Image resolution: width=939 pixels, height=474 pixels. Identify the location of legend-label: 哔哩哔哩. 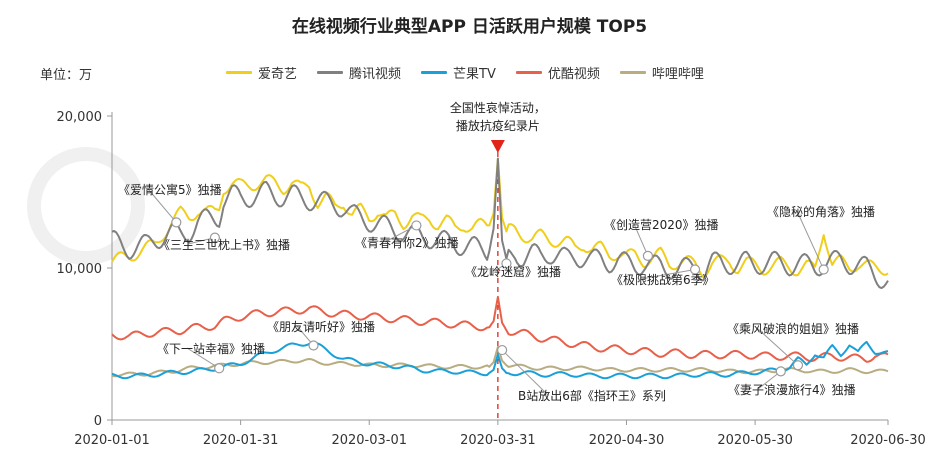
(677, 74).